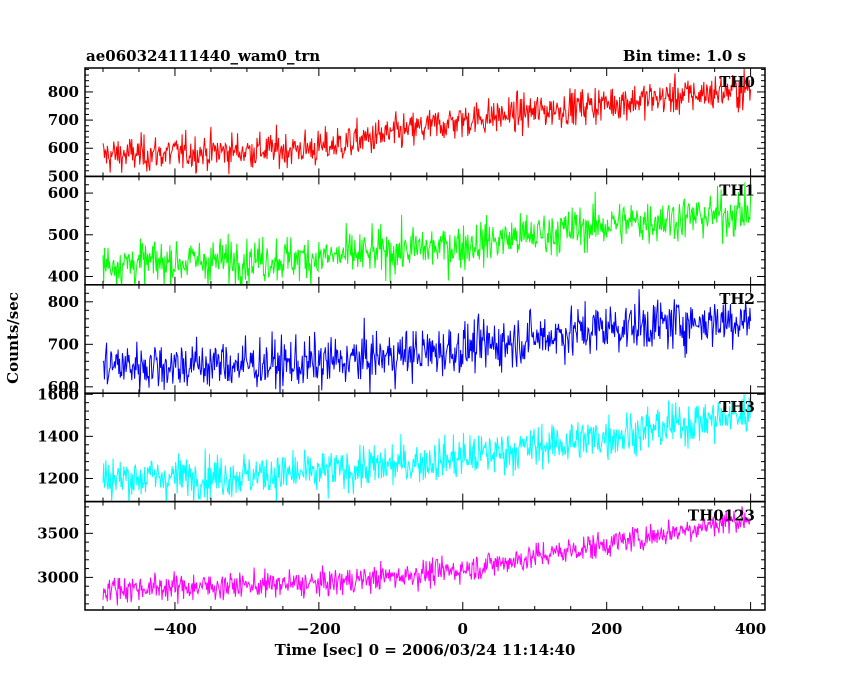 The image size is (850, 680). What do you see at coordinates (58, 478) in the screenshot?
I see `y-tick-label: 1200` at bounding box center [58, 478].